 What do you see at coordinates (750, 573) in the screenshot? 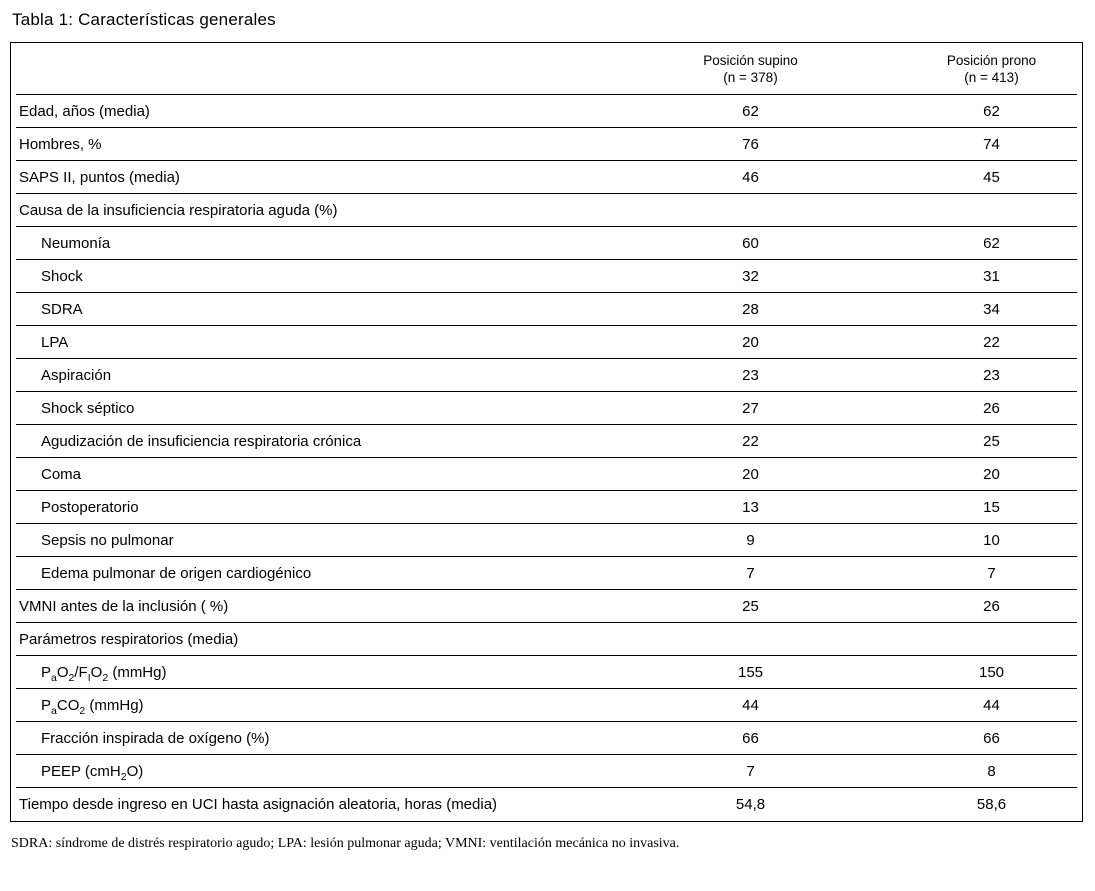
I see `value-supino: 7` at bounding box center [750, 573].